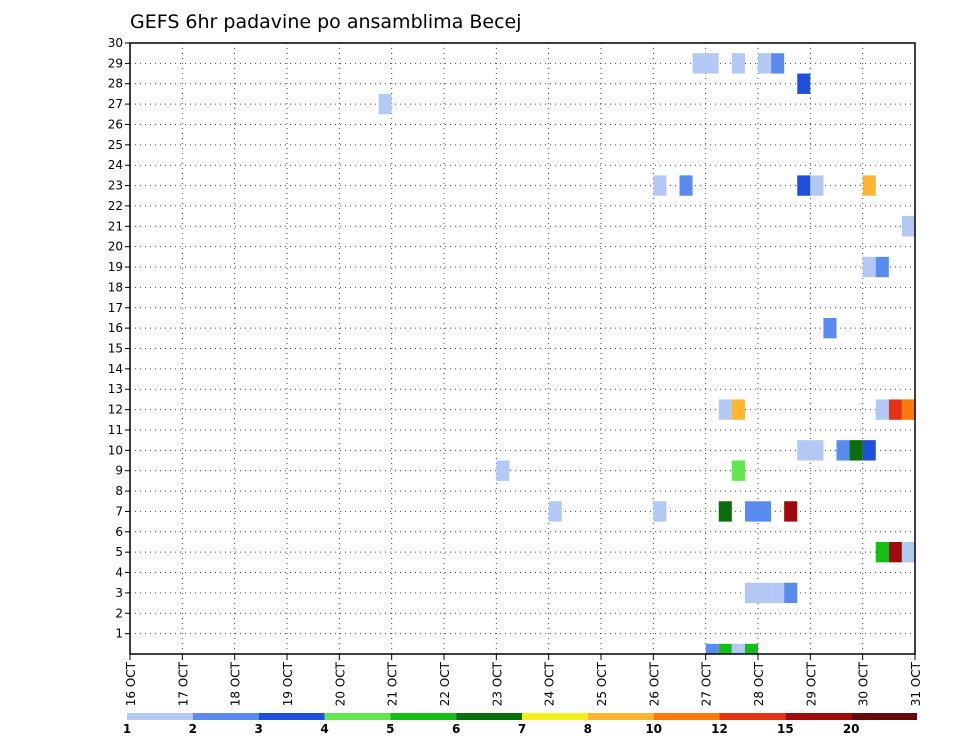 The width and height of the screenshot is (960, 742). I want to click on y-tick-label: 9, so click(119, 471).